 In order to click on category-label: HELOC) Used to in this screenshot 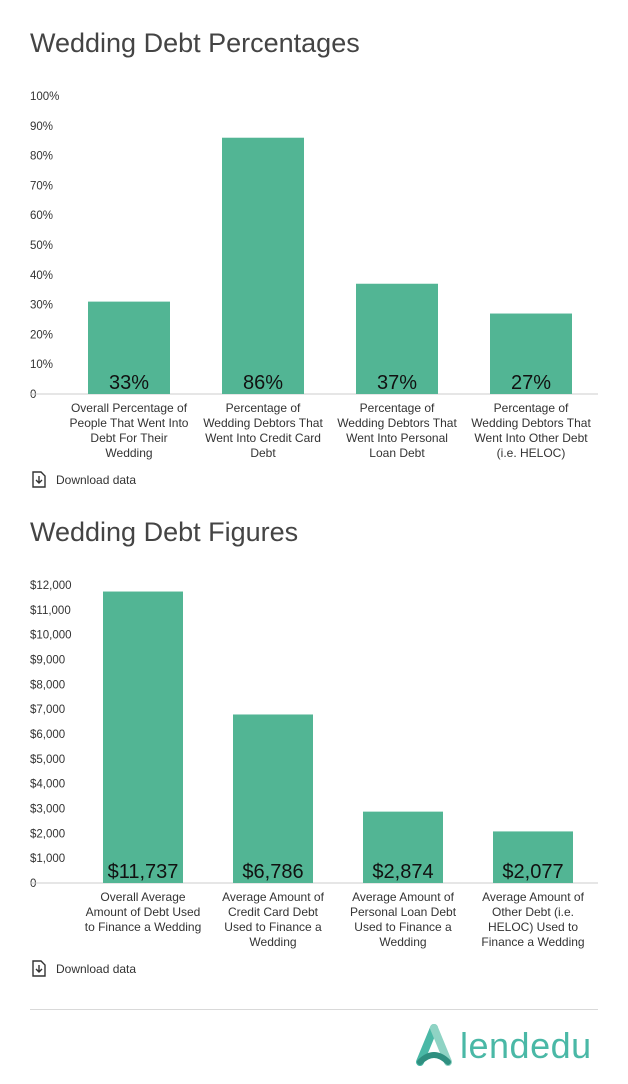, I will do `click(533, 927)`.